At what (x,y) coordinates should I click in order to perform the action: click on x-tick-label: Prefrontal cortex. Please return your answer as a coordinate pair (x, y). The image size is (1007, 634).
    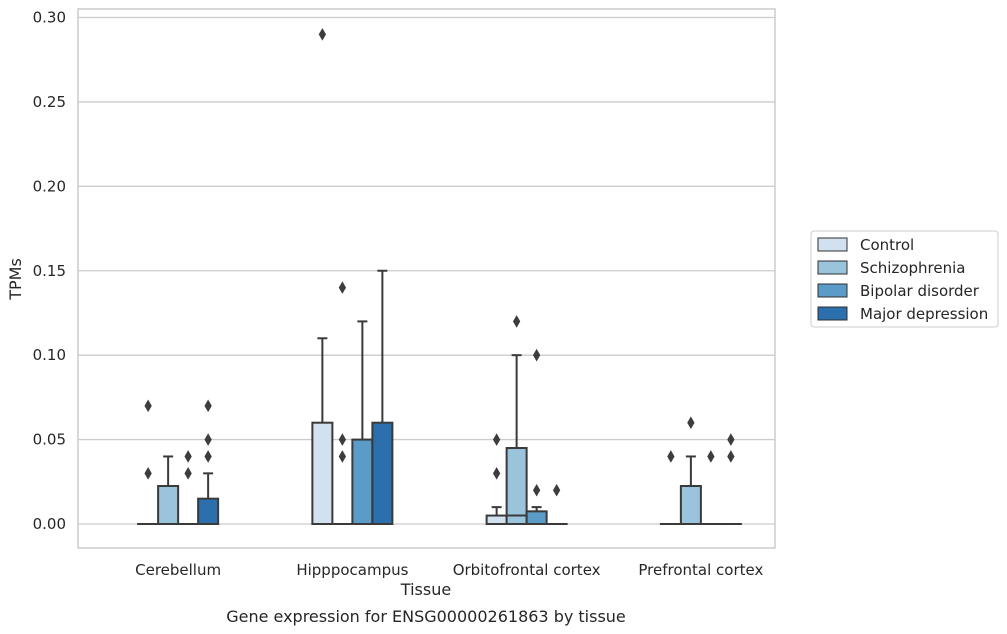
    Looking at the image, I should click on (700, 570).